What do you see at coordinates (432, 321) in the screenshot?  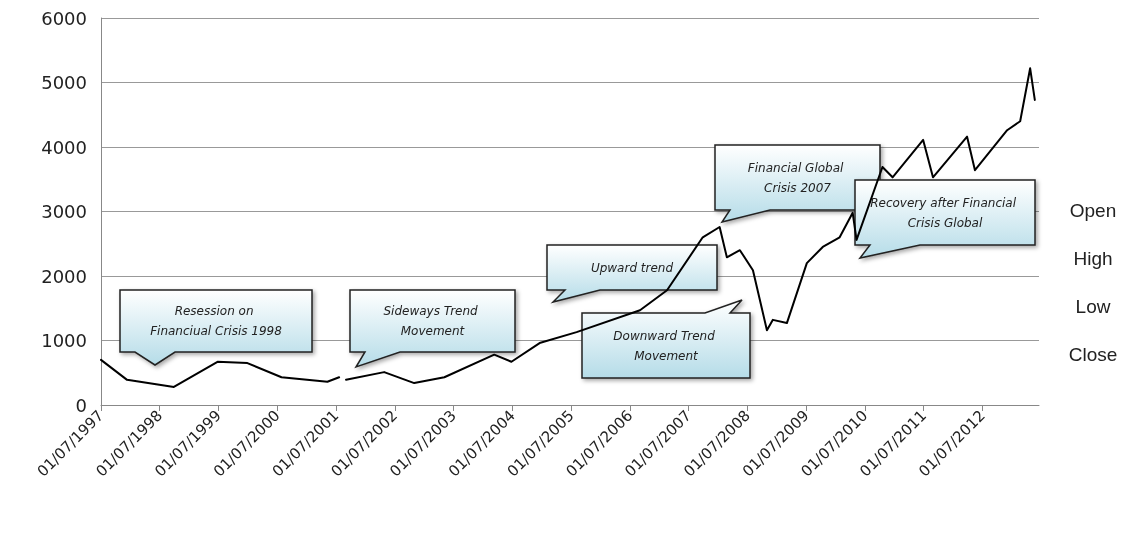 I see `annotation: Sideways Trend Movement` at bounding box center [432, 321].